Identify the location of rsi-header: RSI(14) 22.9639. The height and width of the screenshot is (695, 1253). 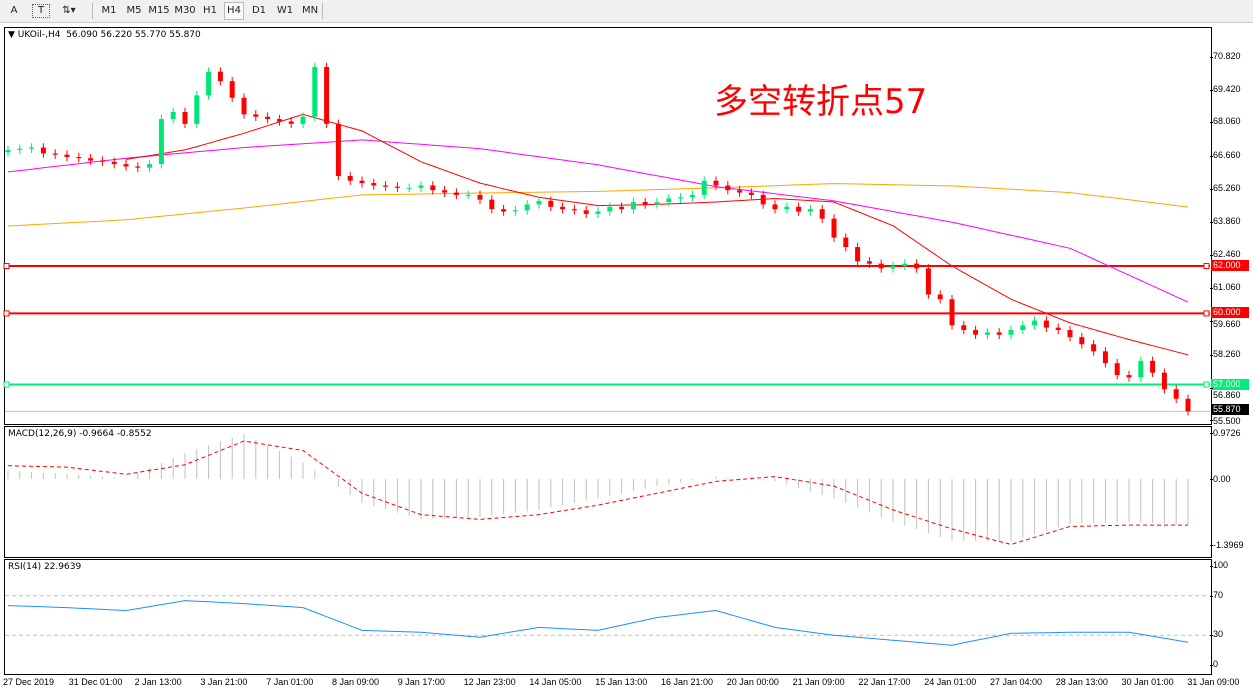
(45, 567).